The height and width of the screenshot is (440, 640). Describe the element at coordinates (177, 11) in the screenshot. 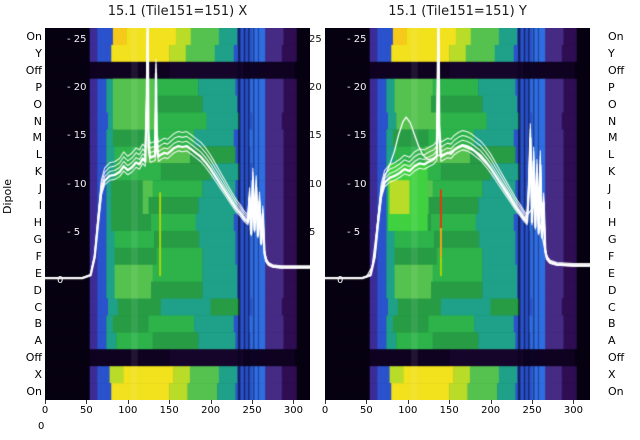

I see `panel-title-left: 15.1 (Tile151=151) X` at that location.